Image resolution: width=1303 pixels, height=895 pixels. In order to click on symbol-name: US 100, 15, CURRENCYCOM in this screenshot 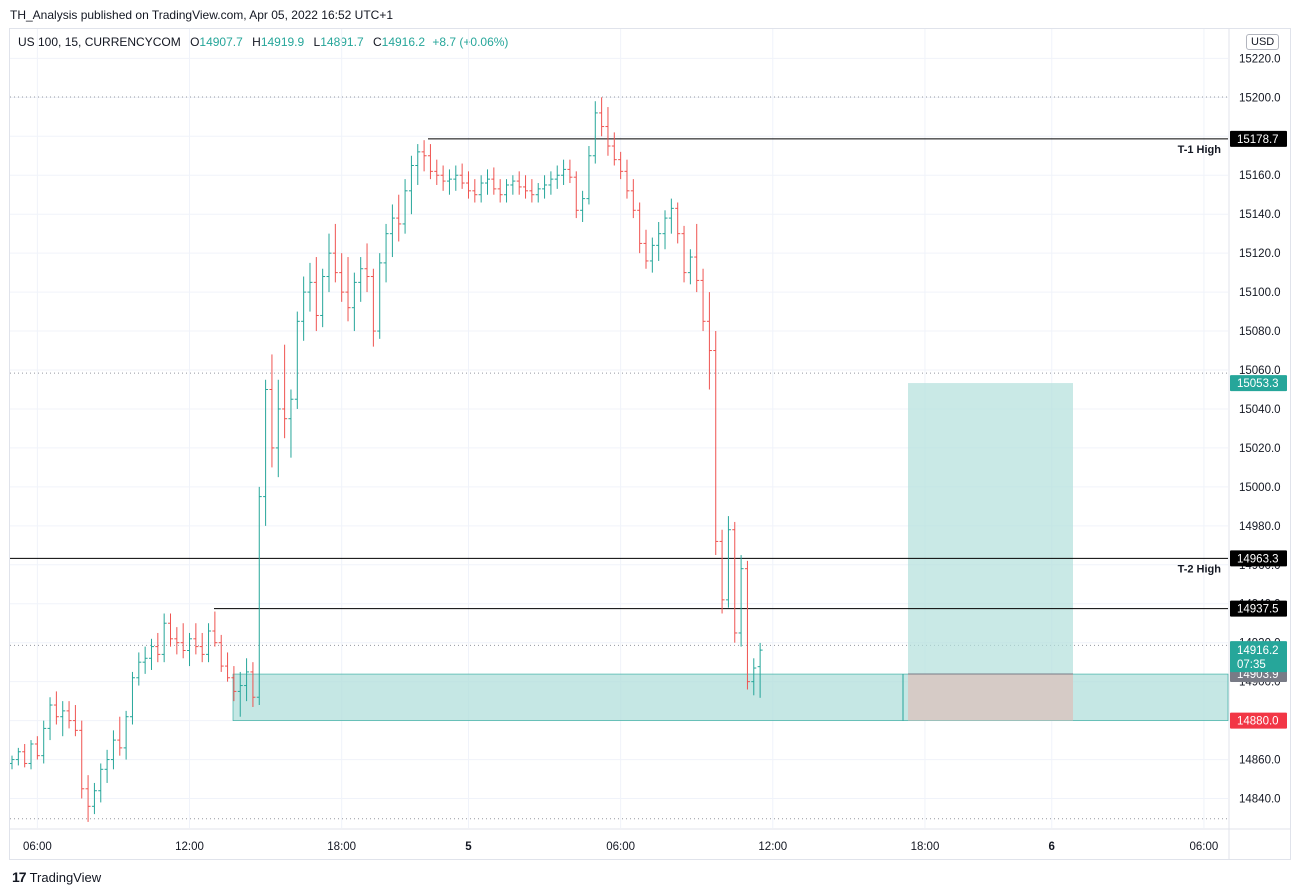, I will do `click(99, 42)`.